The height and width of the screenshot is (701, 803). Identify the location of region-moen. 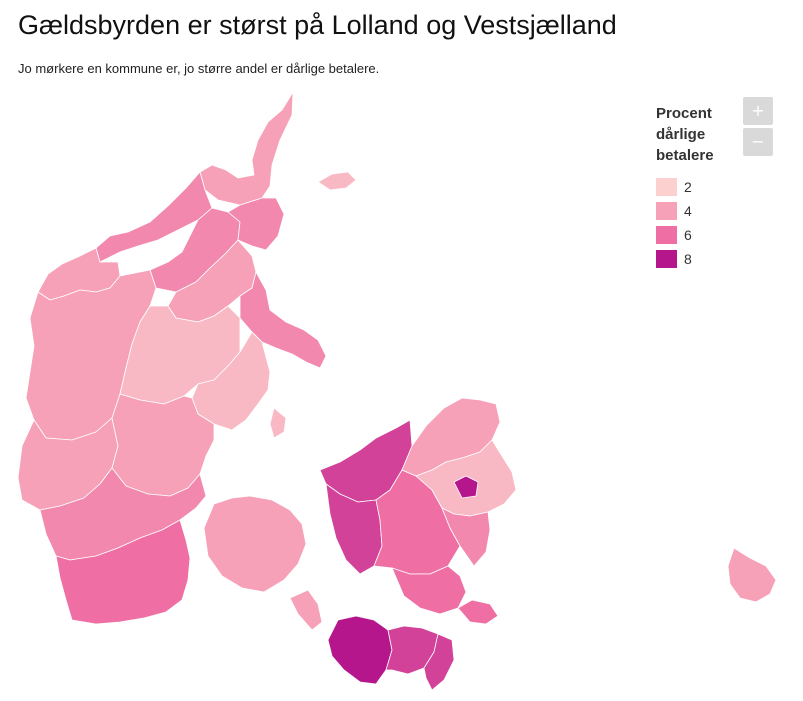
(478, 612).